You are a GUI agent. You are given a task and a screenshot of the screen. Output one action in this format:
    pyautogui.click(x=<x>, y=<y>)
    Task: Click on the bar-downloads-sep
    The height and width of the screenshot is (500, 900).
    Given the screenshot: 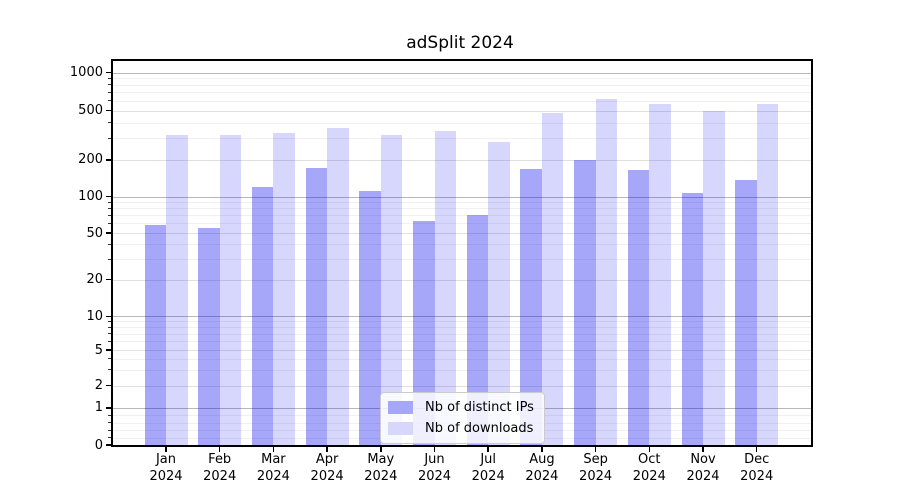 What is the action you would take?
    pyautogui.click(x=606, y=271)
    